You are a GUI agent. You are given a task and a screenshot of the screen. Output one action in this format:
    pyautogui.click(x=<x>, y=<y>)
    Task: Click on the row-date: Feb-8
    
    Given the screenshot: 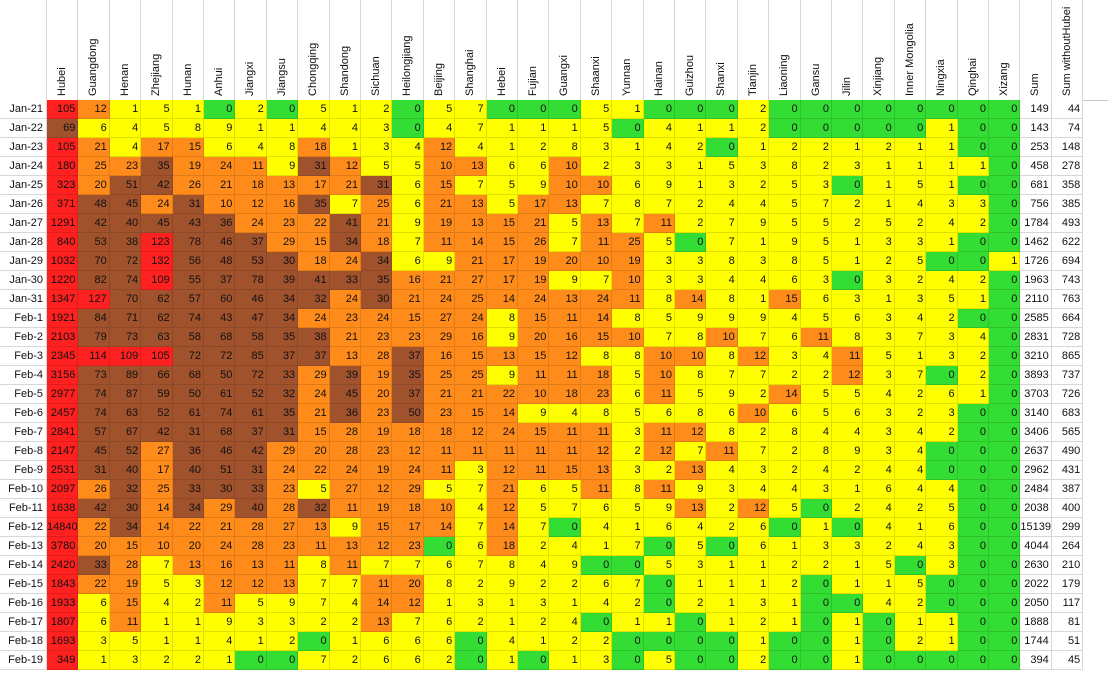 What is the action you would take?
    pyautogui.click(x=23, y=451)
    